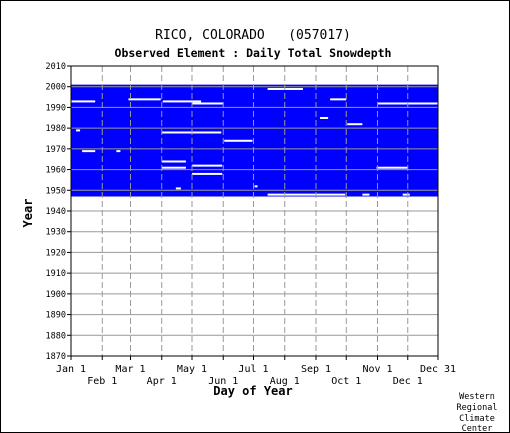 Image resolution: width=510 pixels, height=433 pixels. I want to click on credit-line-1: Western, so click(477, 397).